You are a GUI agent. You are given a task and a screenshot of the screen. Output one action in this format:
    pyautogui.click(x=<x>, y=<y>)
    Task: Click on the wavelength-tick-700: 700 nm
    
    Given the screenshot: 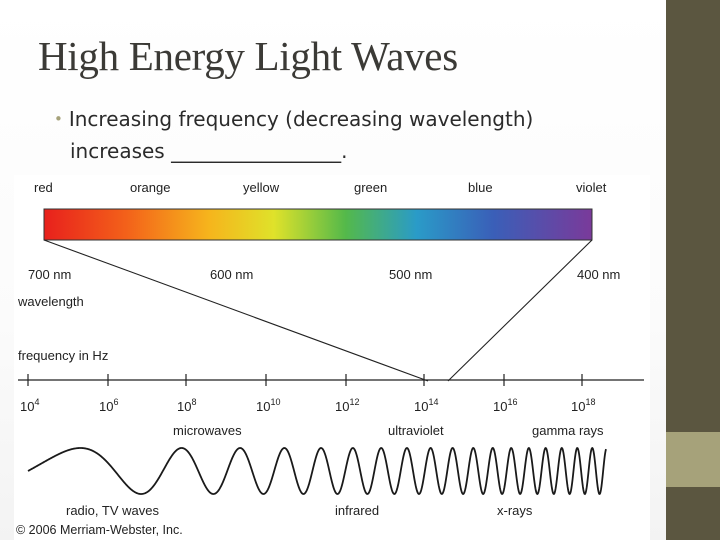 What is the action you would take?
    pyautogui.click(x=49, y=274)
    